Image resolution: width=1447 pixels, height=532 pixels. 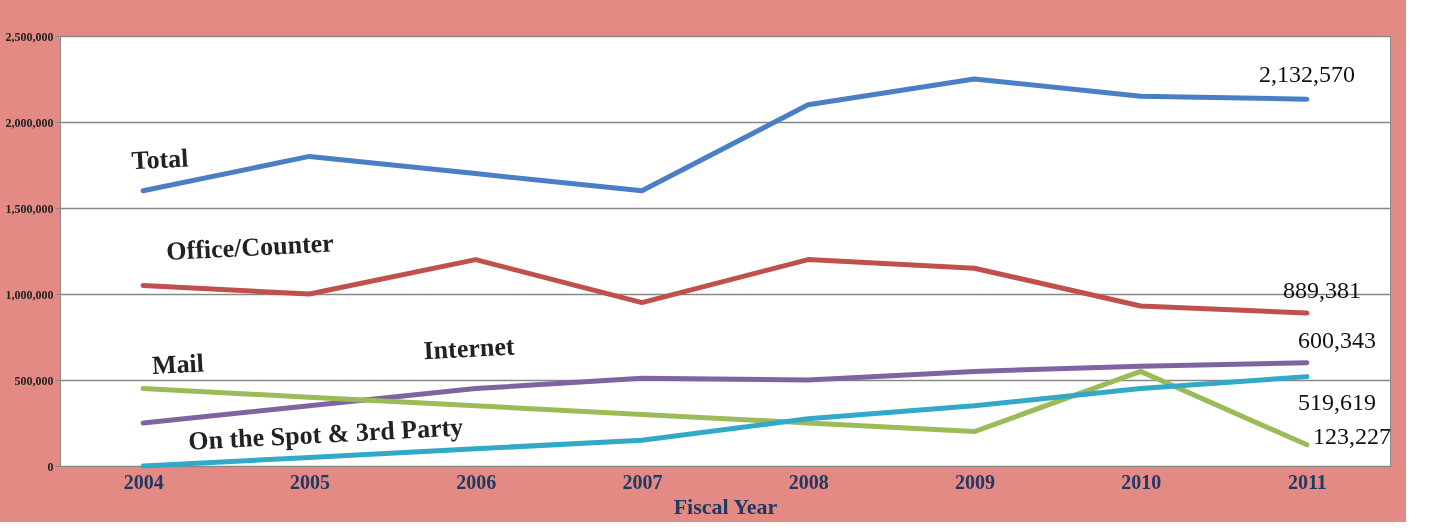 I want to click on y-tick-label: 1,500,000, so click(x=29, y=208).